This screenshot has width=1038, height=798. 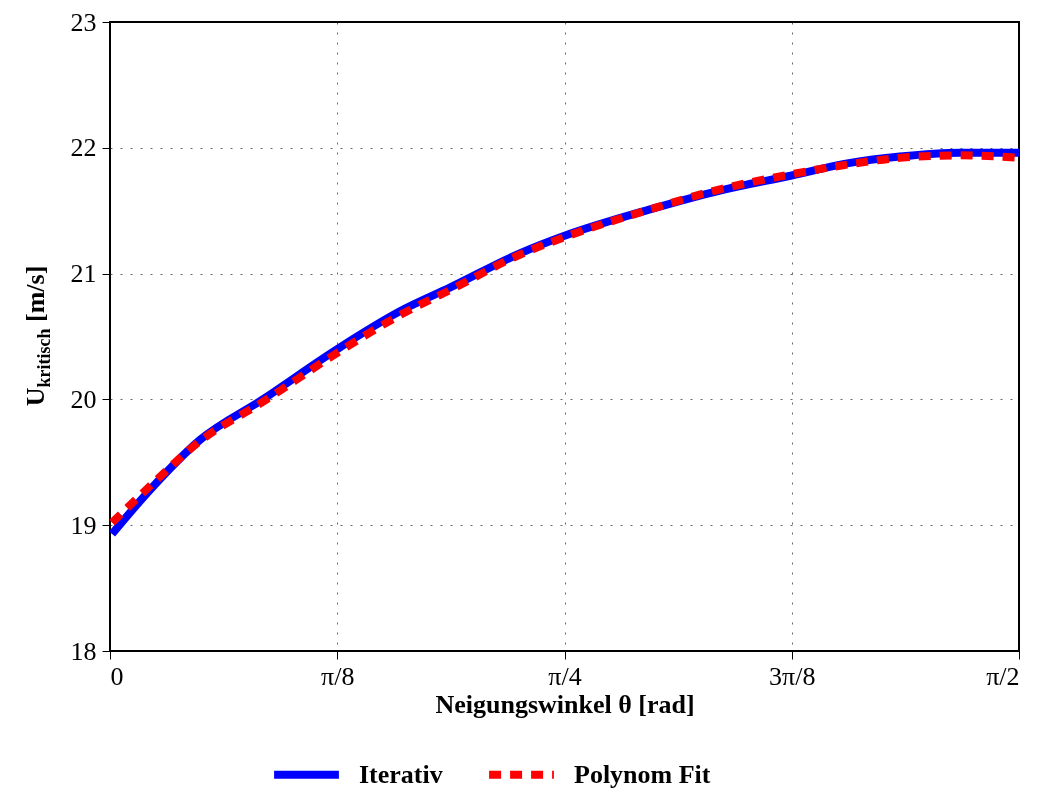 What do you see at coordinates (1003, 676) in the screenshot?
I see `x-tick-label: π/2` at bounding box center [1003, 676].